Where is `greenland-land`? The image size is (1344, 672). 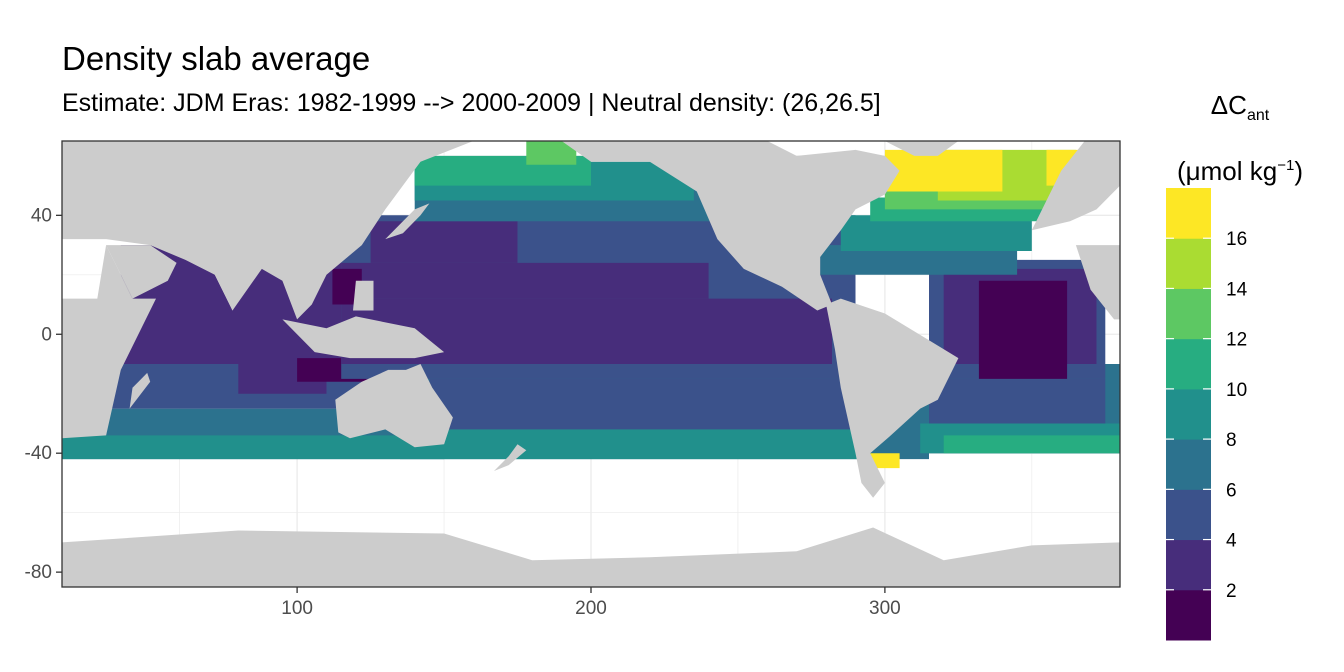 greenland-land is located at coordinates (921, 148).